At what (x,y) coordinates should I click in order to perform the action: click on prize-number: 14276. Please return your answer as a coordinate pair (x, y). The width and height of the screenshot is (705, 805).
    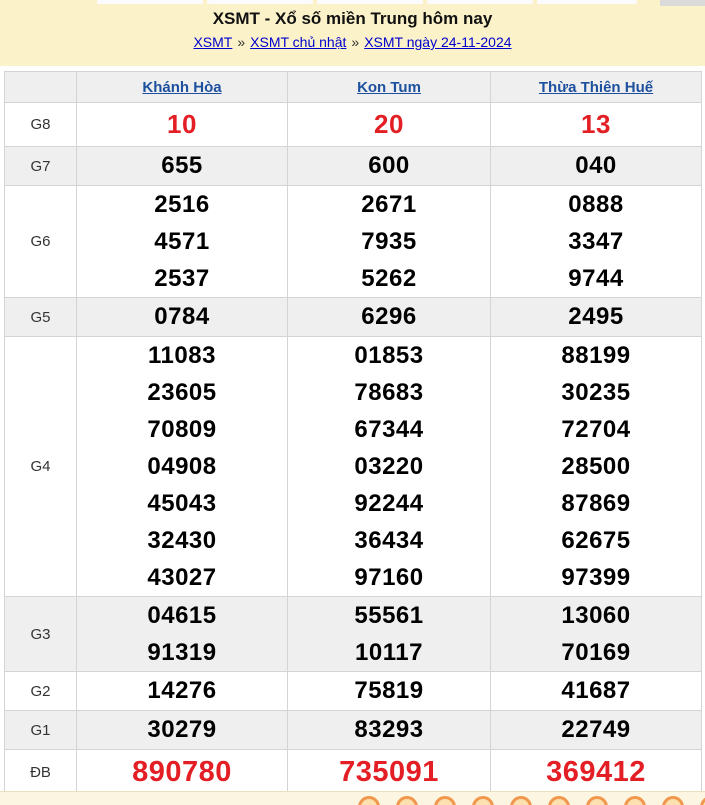
    Looking at the image, I should click on (182, 690).